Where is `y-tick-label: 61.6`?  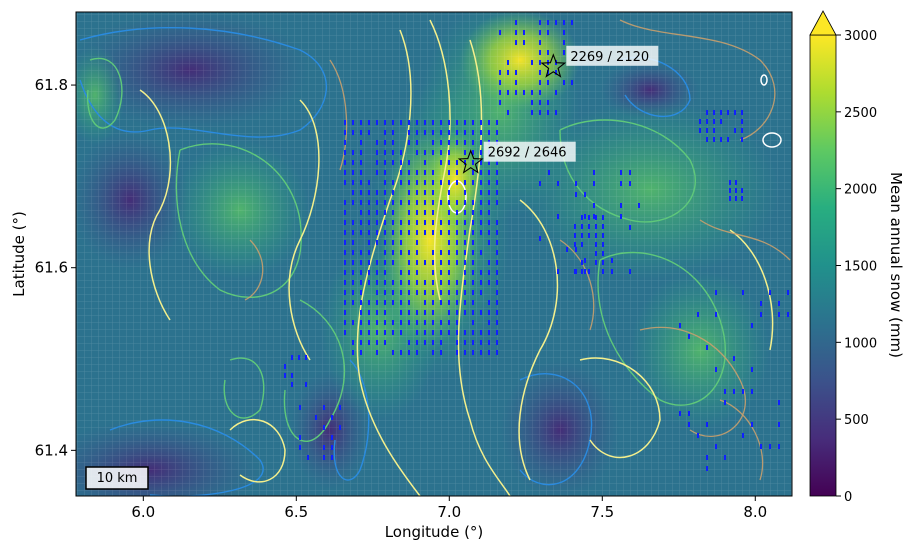
y-tick-label: 61.6 is located at coordinates (51, 268).